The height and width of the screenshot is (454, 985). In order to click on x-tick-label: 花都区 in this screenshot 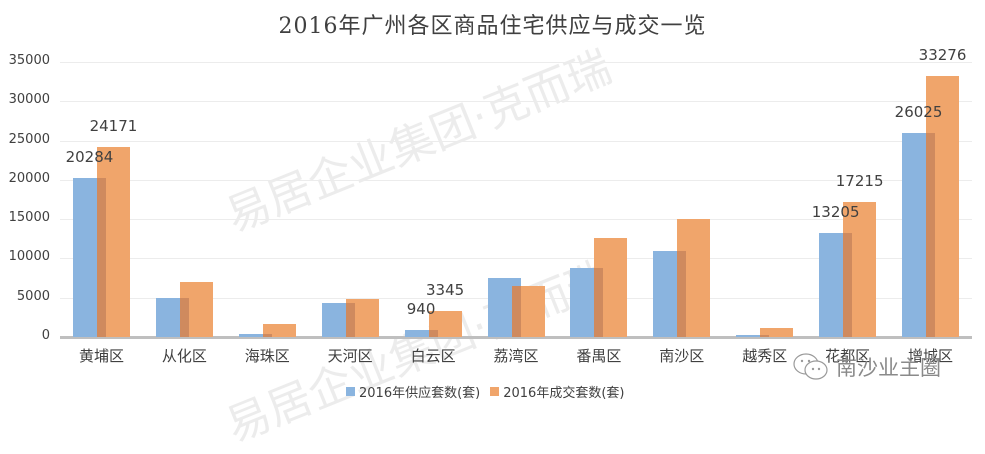, I will do `click(848, 356)`.